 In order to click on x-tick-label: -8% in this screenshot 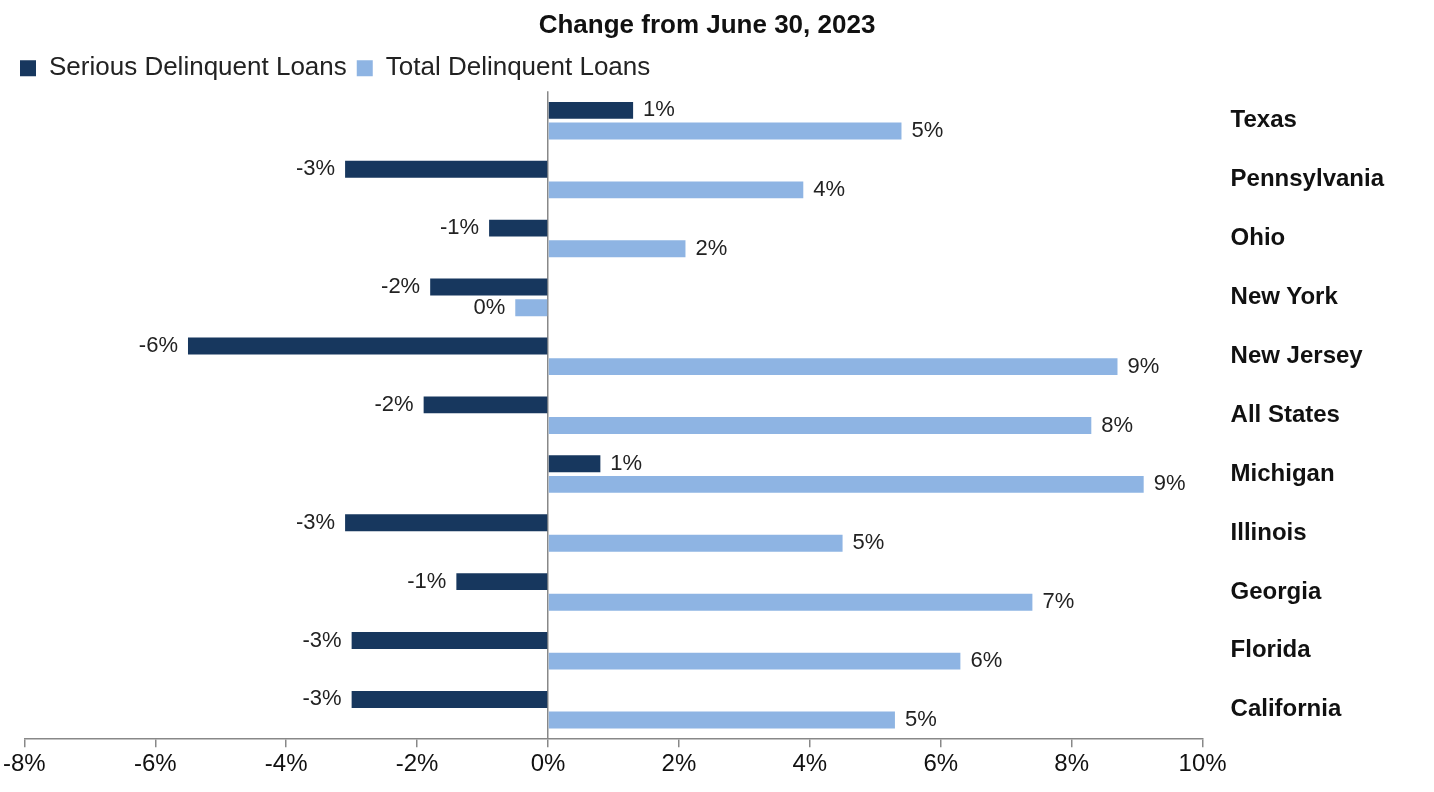, I will do `click(24, 763)`.